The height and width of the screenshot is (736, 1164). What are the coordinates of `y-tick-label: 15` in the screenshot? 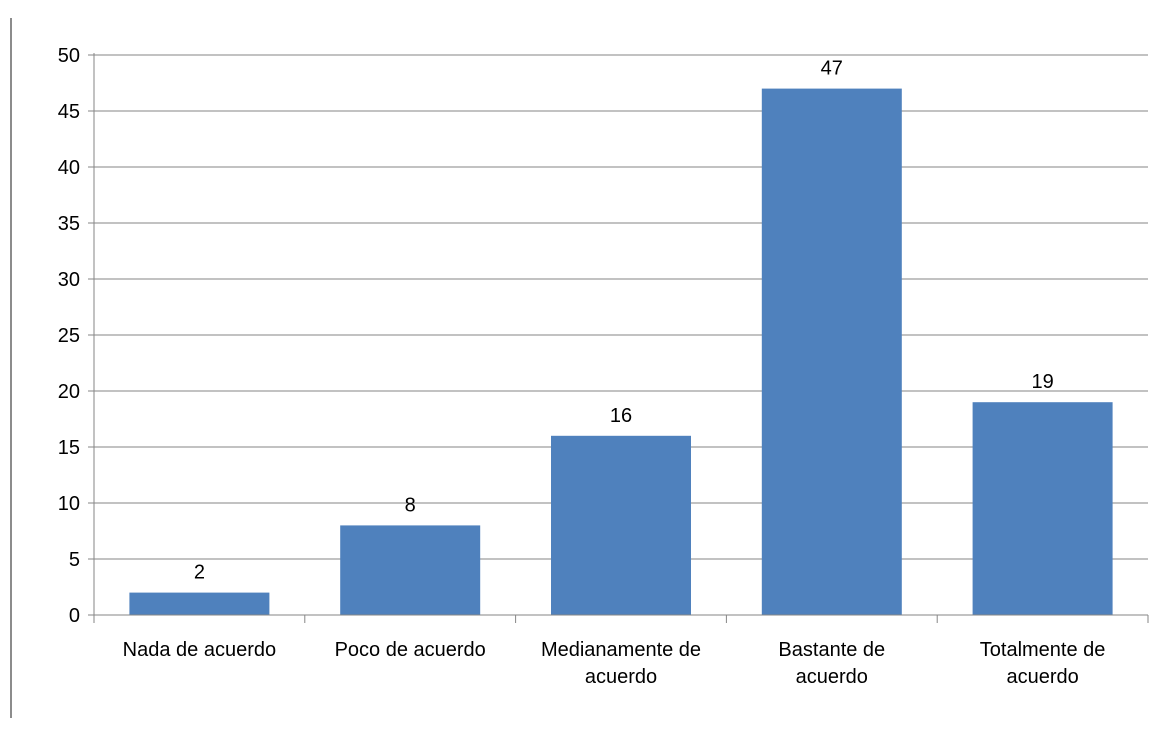 It's located at (69, 448).